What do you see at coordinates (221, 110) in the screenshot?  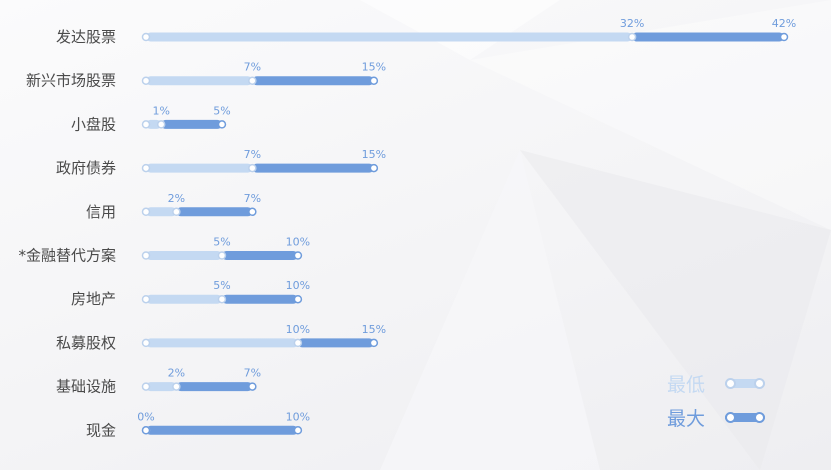 I see `max-value-label: 5%` at bounding box center [221, 110].